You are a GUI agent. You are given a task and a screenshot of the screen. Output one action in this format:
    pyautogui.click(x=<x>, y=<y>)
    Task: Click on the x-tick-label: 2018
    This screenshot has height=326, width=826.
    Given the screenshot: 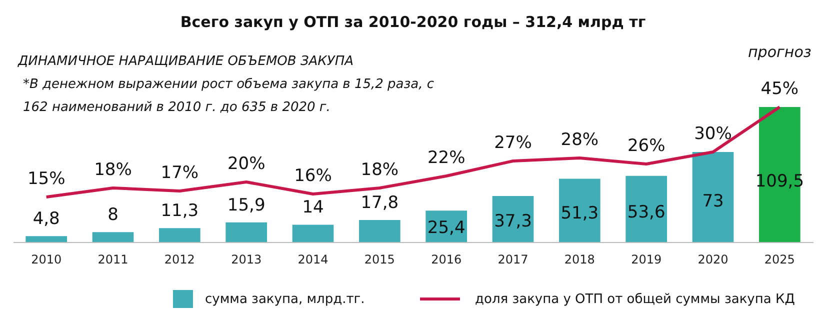 What is the action you would take?
    pyautogui.click(x=579, y=259)
    